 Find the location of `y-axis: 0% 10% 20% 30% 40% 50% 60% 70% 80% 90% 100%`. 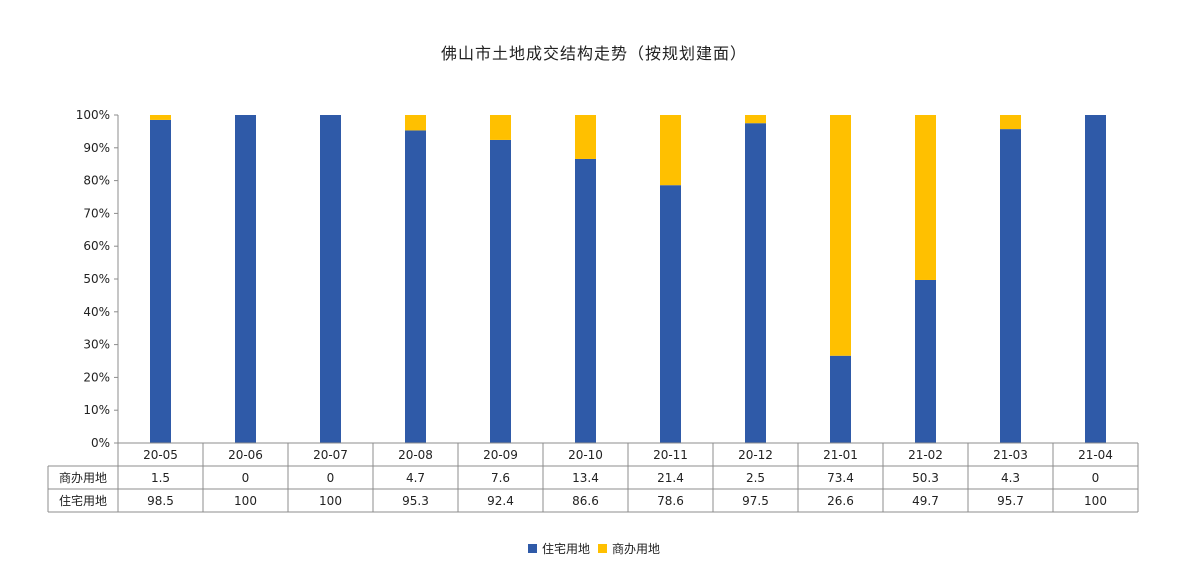

y-axis: 0% 10% 20% 30% 40% 50% 60% 70% 80% 90% 100% is located at coordinates (97, 279).